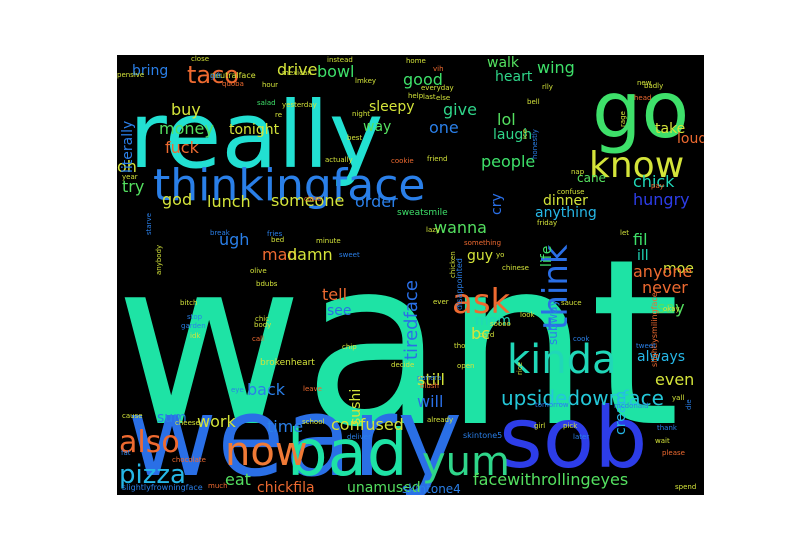  What do you see at coordinates (267, 284) in the screenshot?
I see `word-bdubs: bdubs` at bounding box center [267, 284].